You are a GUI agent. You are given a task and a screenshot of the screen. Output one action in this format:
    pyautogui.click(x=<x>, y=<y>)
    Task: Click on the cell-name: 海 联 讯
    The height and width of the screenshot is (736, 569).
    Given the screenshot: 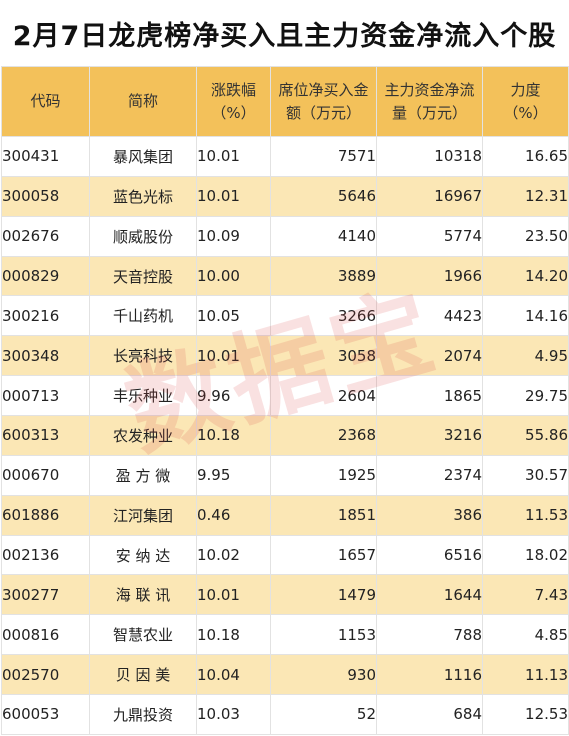 What is the action you would take?
    pyautogui.click(x=143, y=595)
    